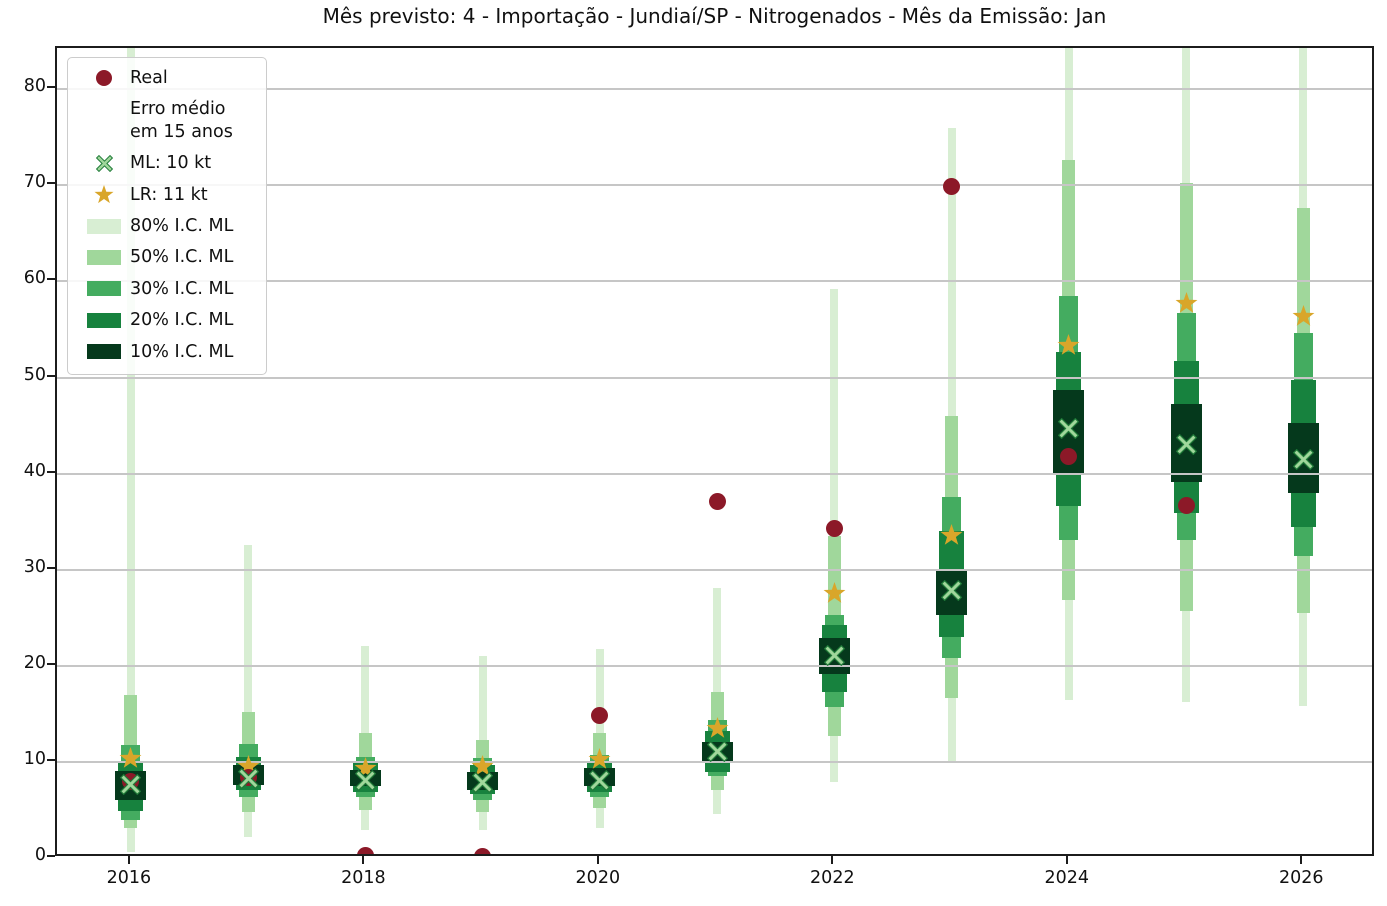 The width and height of the screenshot is (1387, 906). What do you see at coordinates (1301, 860) in the screenshot?
I see `xtick-2026` at bounding box center [1301, 860].